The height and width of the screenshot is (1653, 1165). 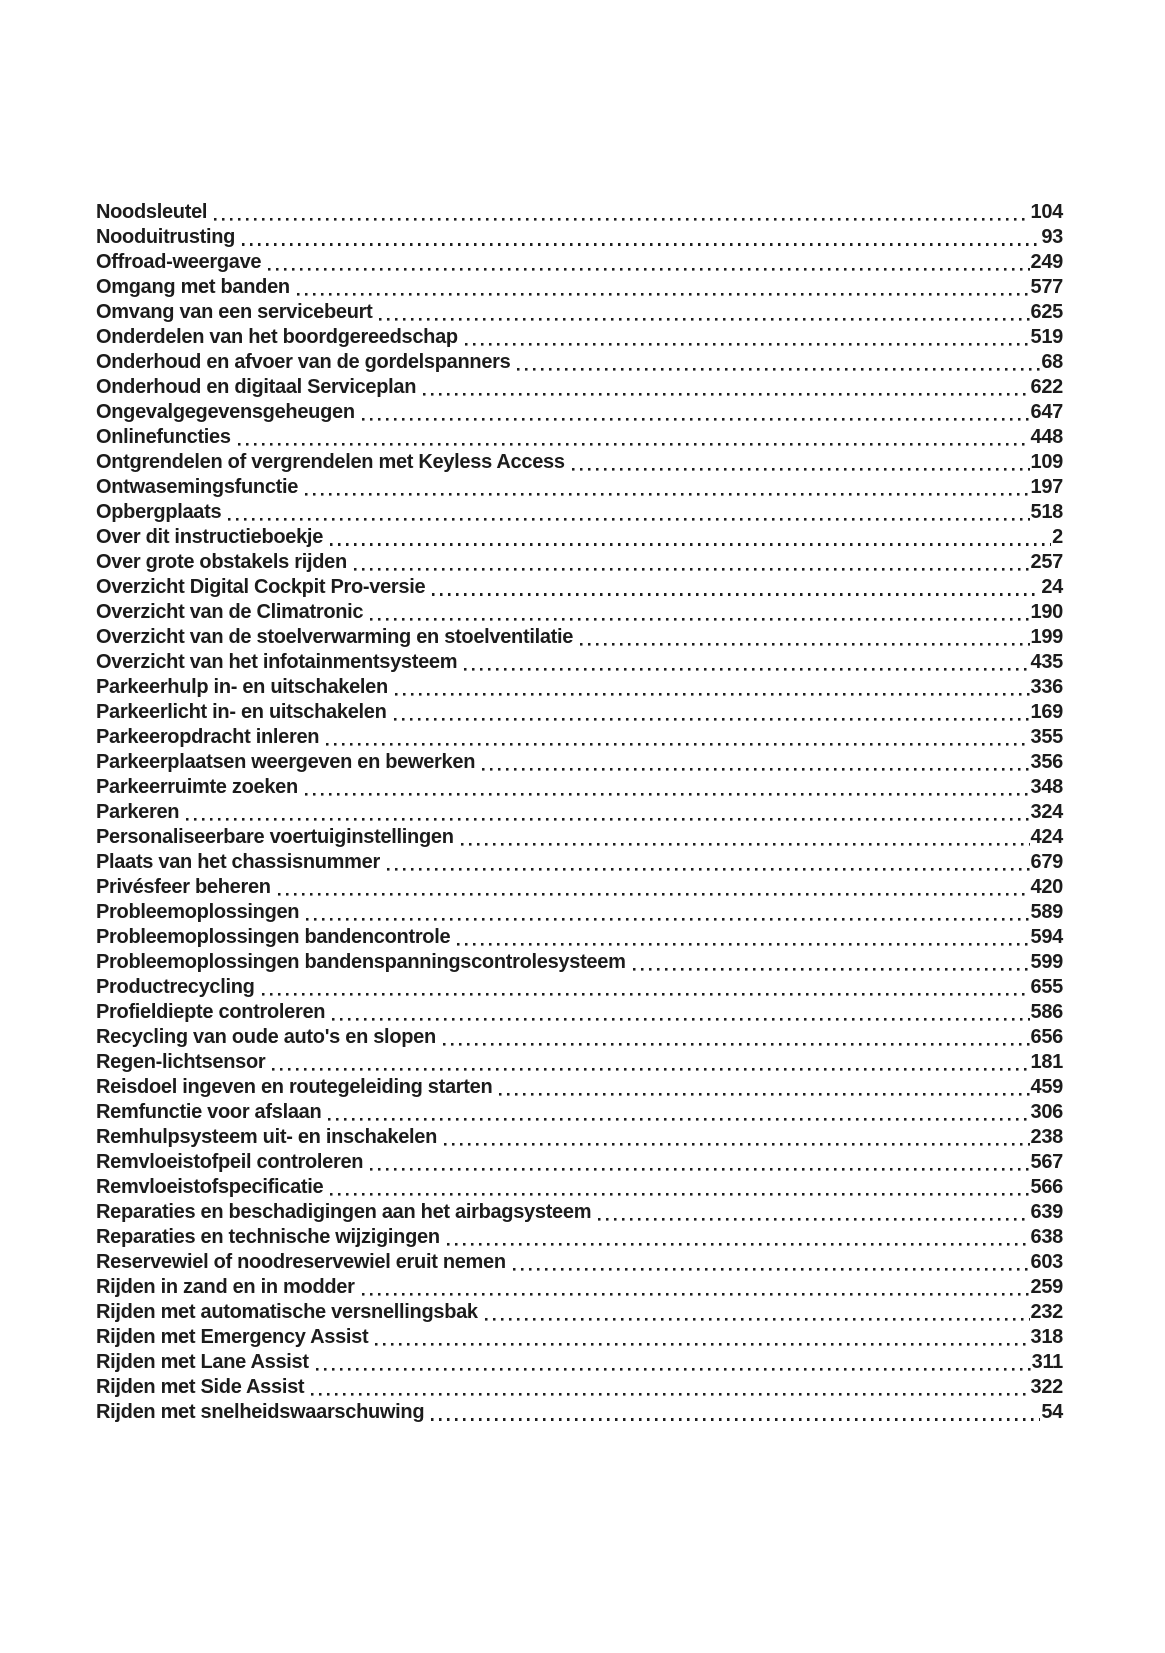 I want to click on toc-entry-page-number: 638, so click(x=1047, y=1237).